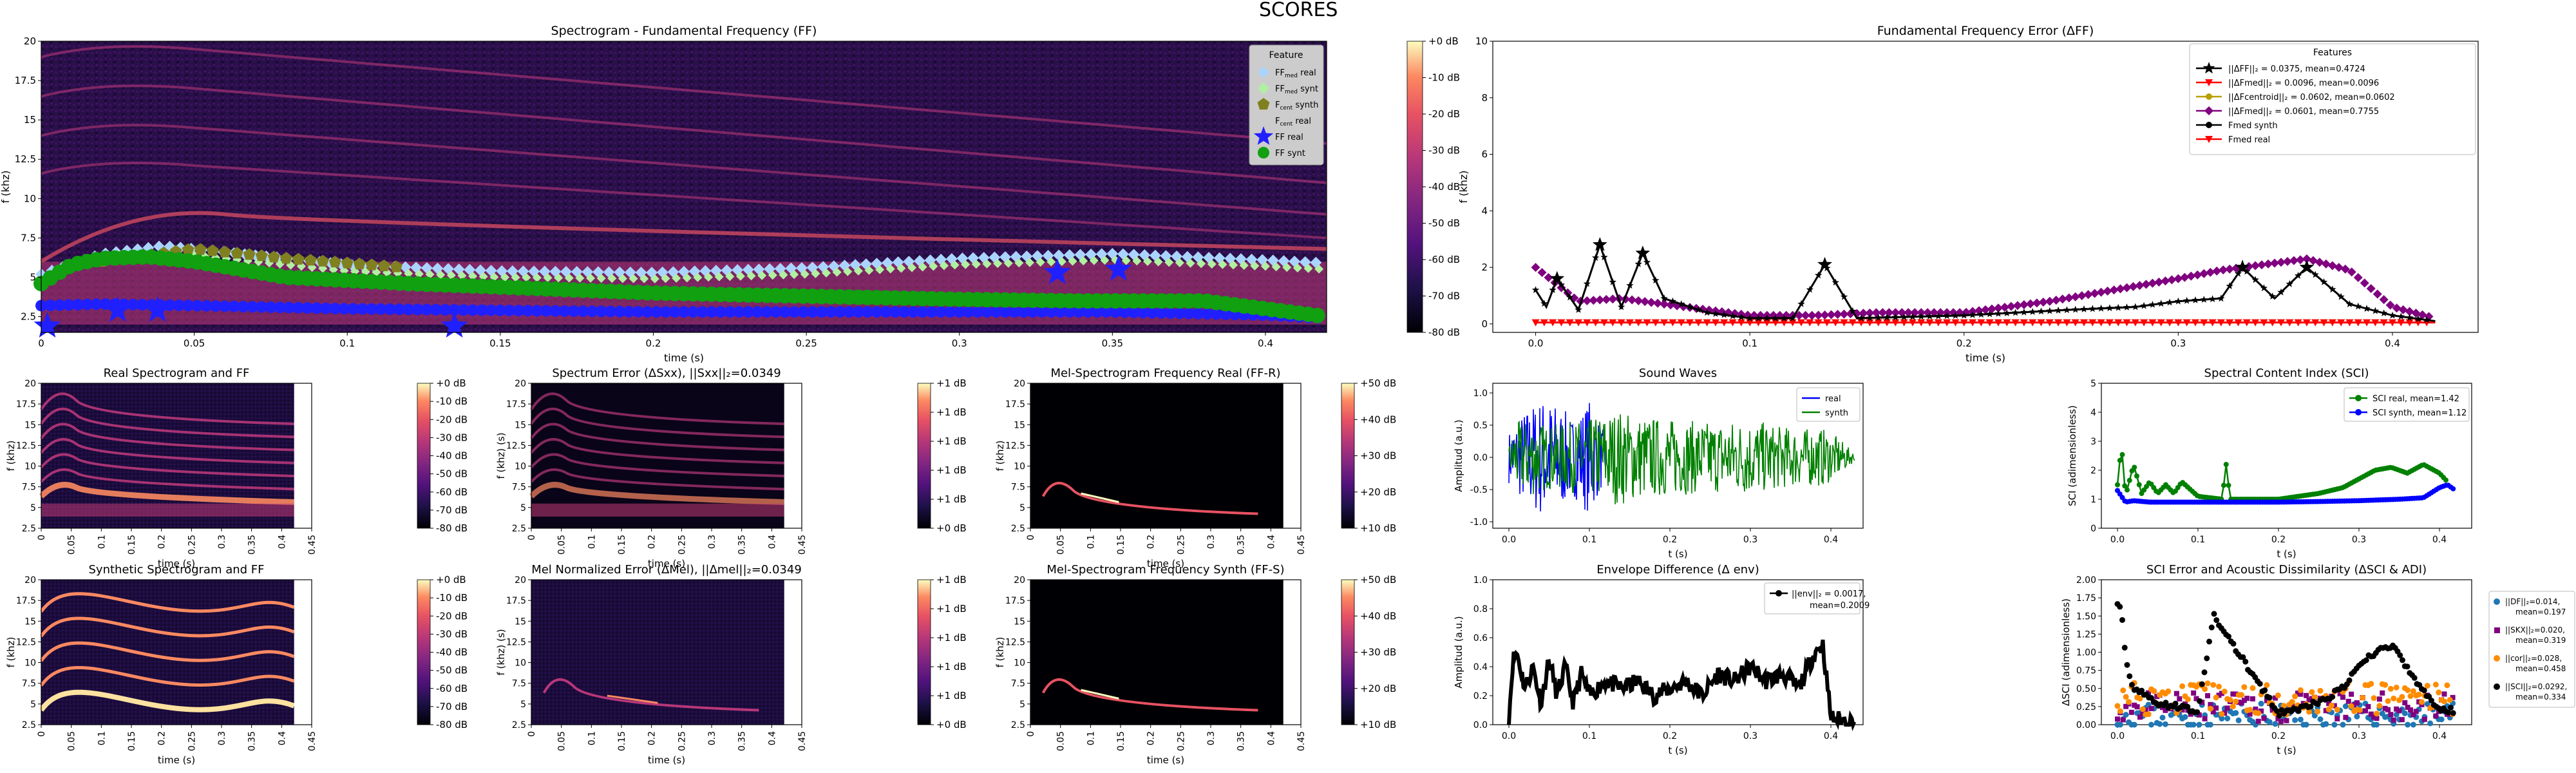 The width and height of the screenshot is (2576, 773). What do you see at coordinates (1444, 151) in the screenshot?
I see `colorbar-label: -30 dB` at bounding box center [1444, 151].